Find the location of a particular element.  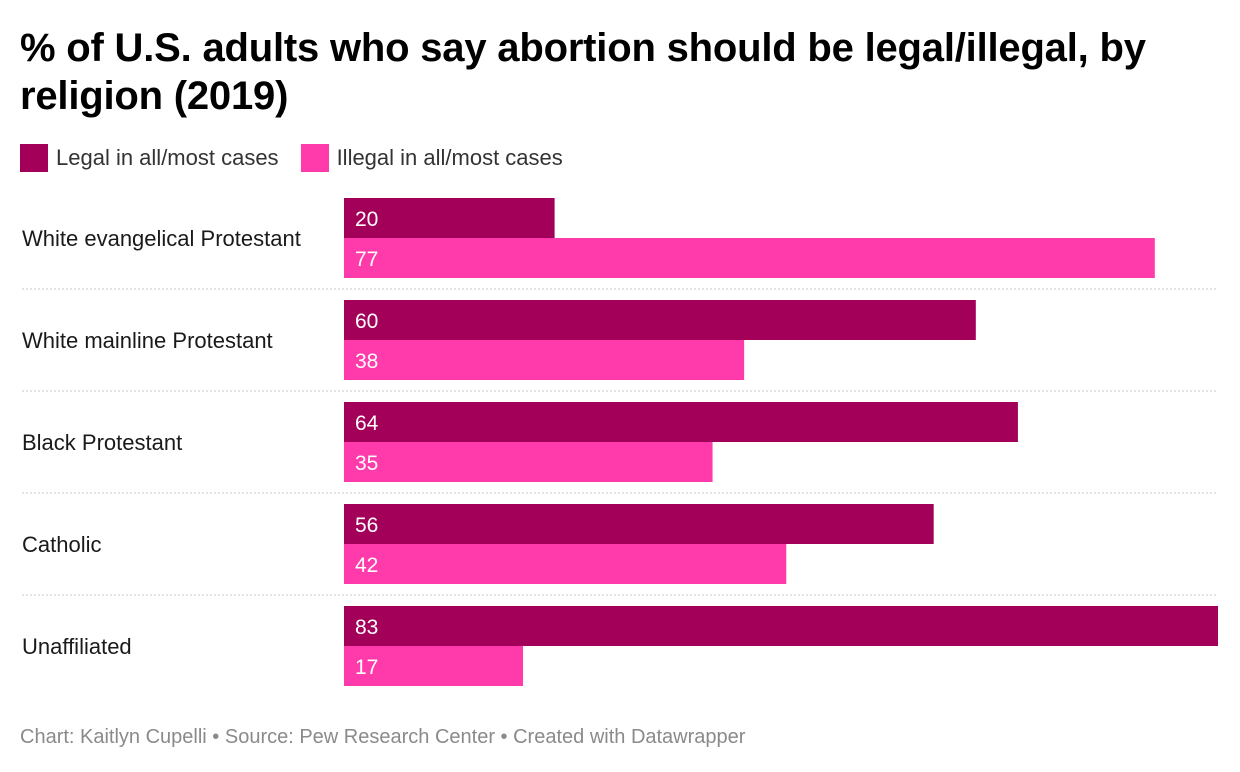

category-label: Unaffiliated is located at coordinates (77, 646).